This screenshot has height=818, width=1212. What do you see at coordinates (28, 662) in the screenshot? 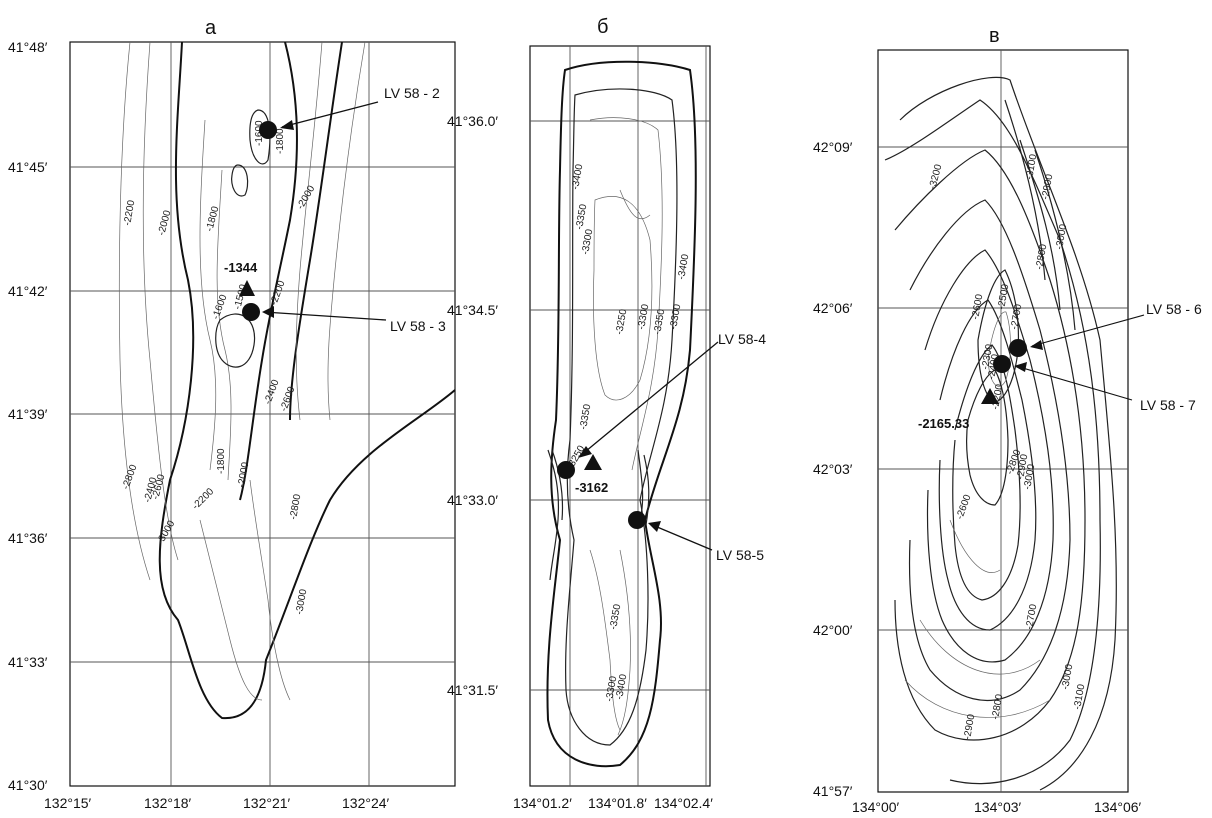
I see `lat-label: 41°33′` at bounding box center [28, 662].